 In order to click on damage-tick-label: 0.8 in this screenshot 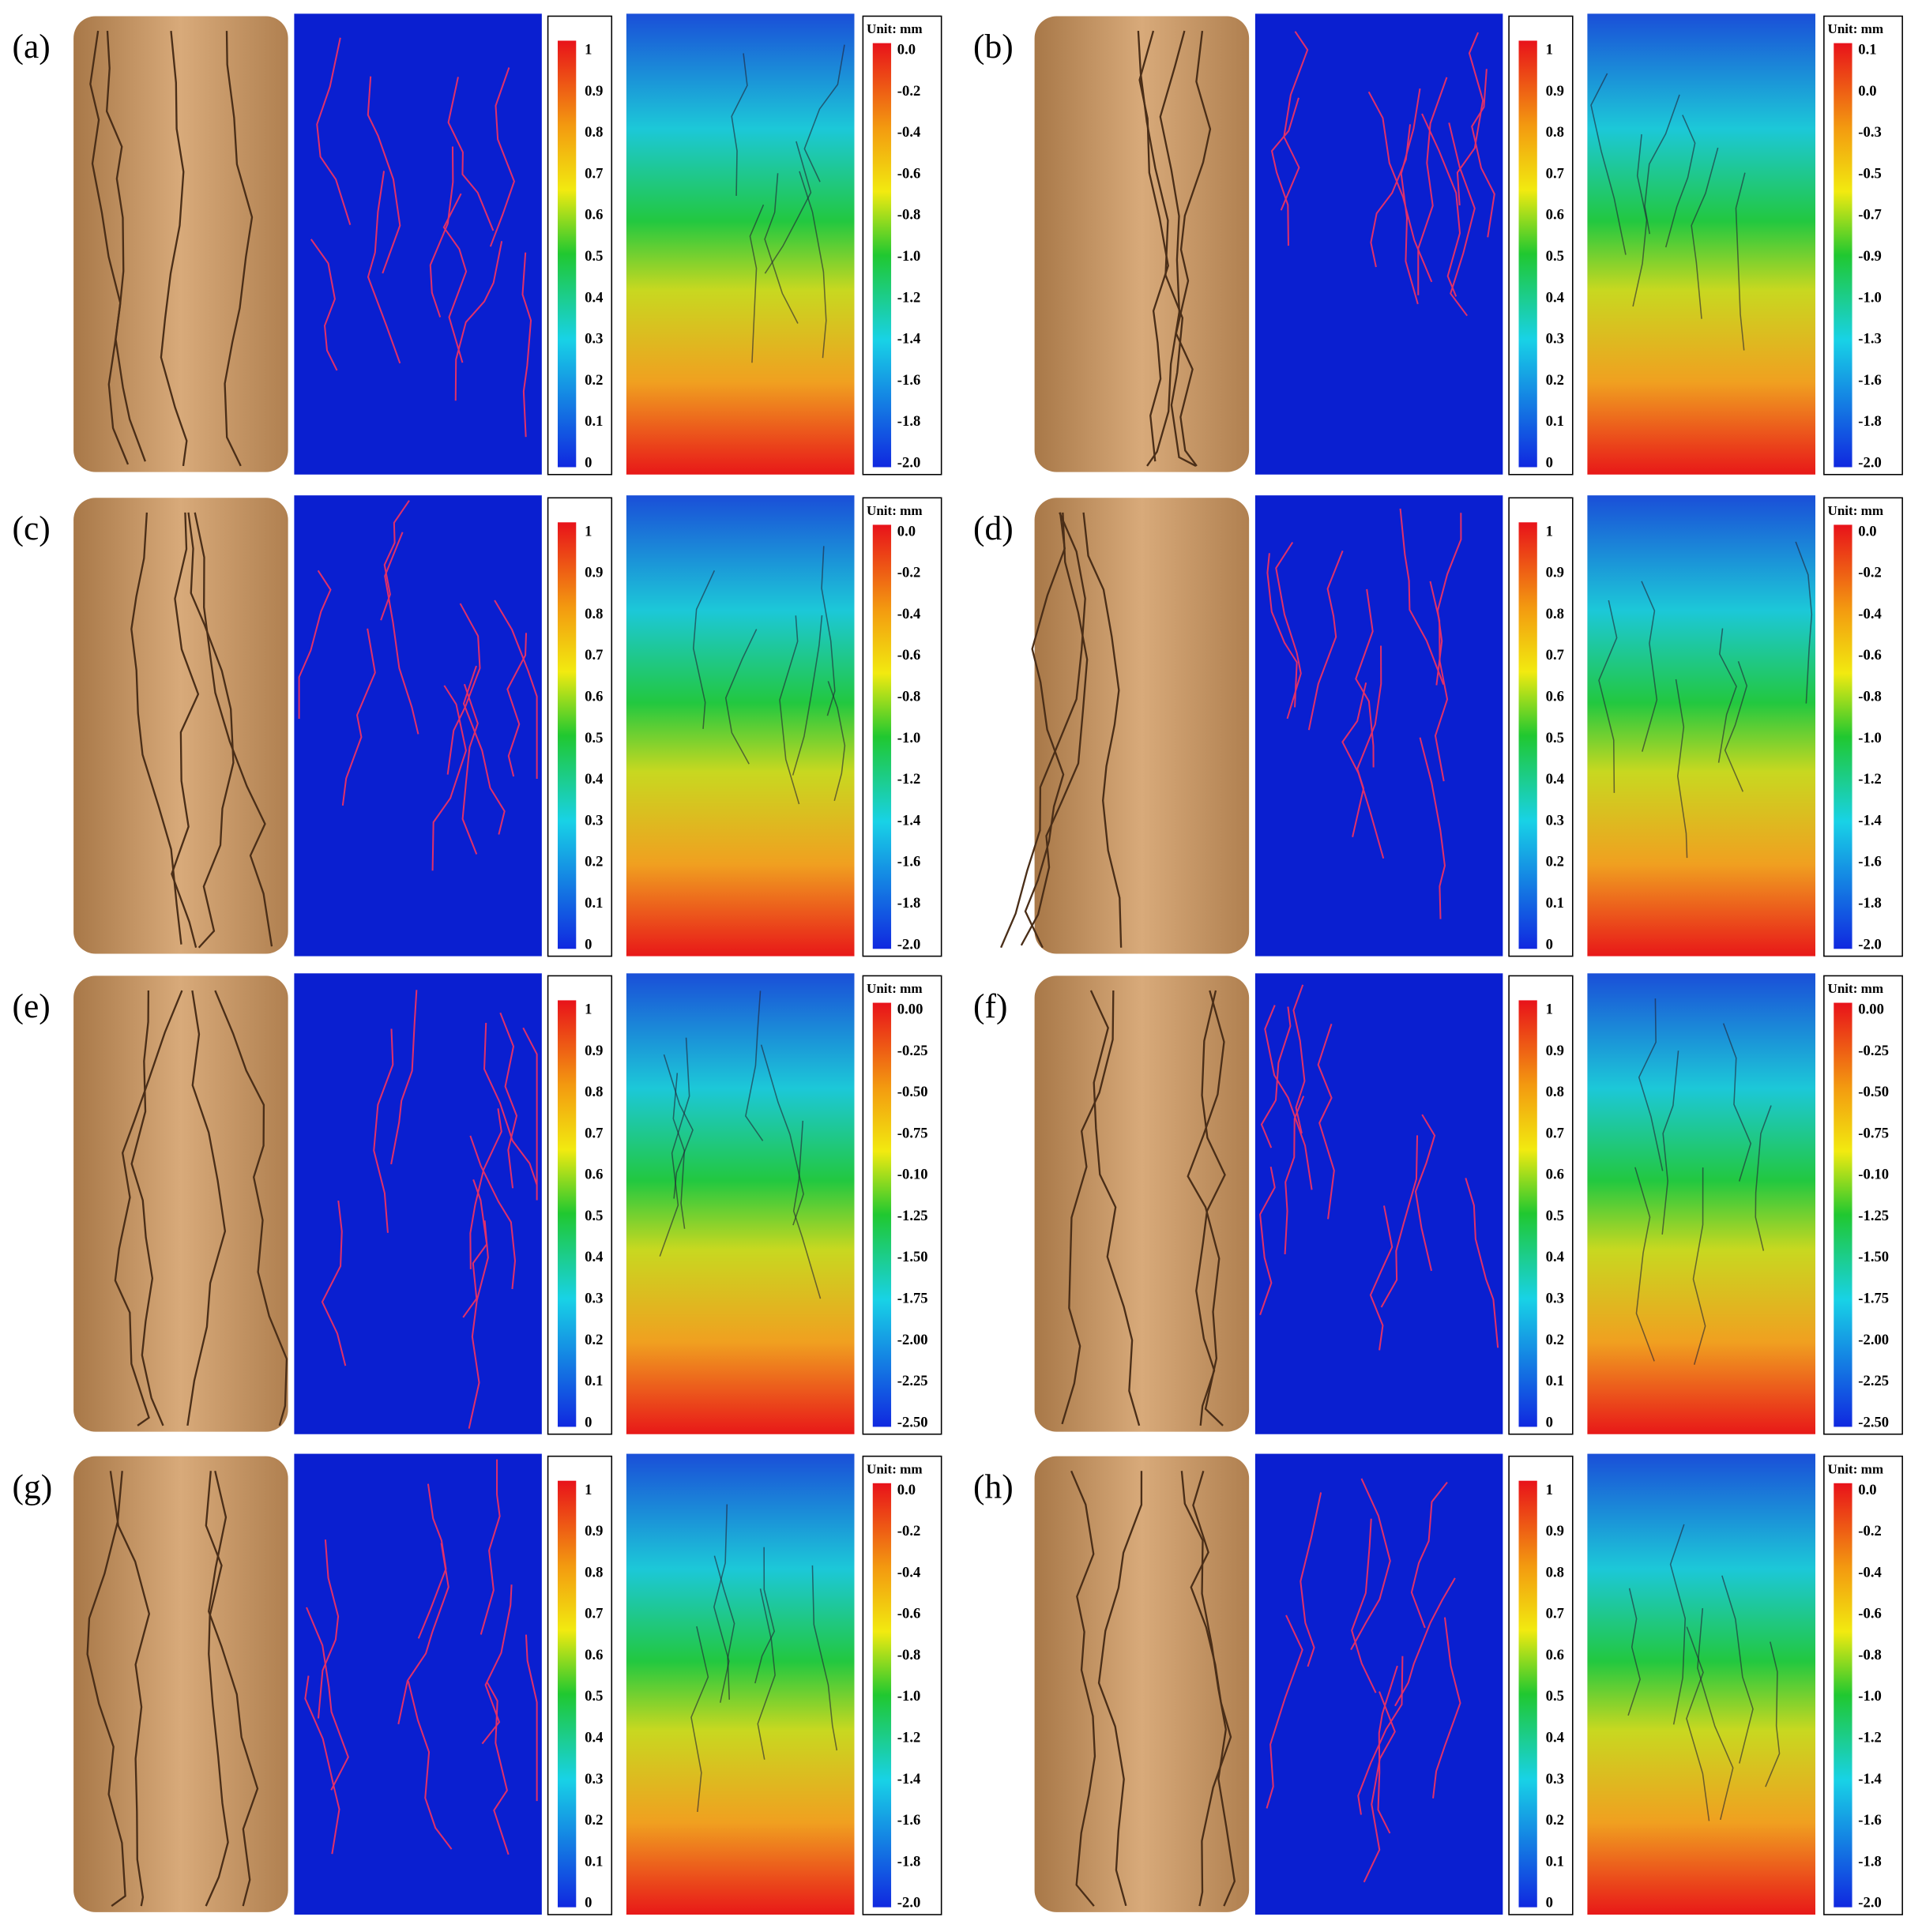, I will do `click(594, 614)`.